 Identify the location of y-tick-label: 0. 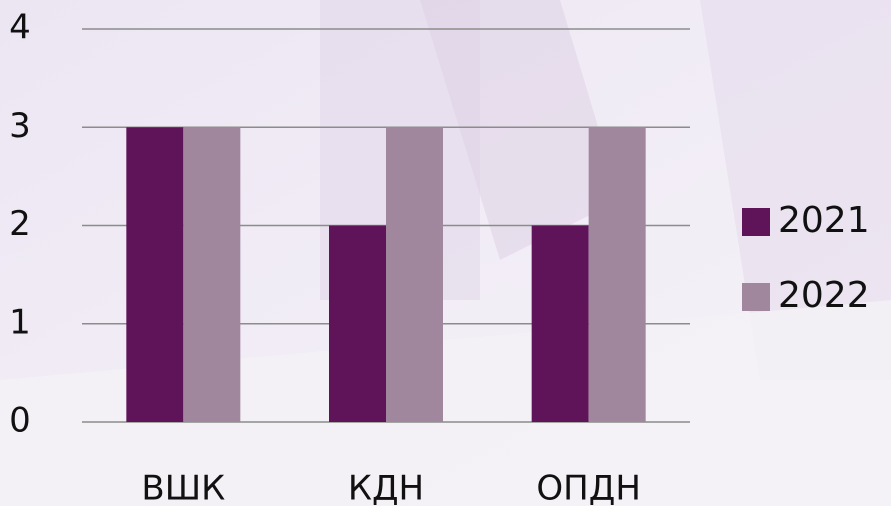
(20, 421).